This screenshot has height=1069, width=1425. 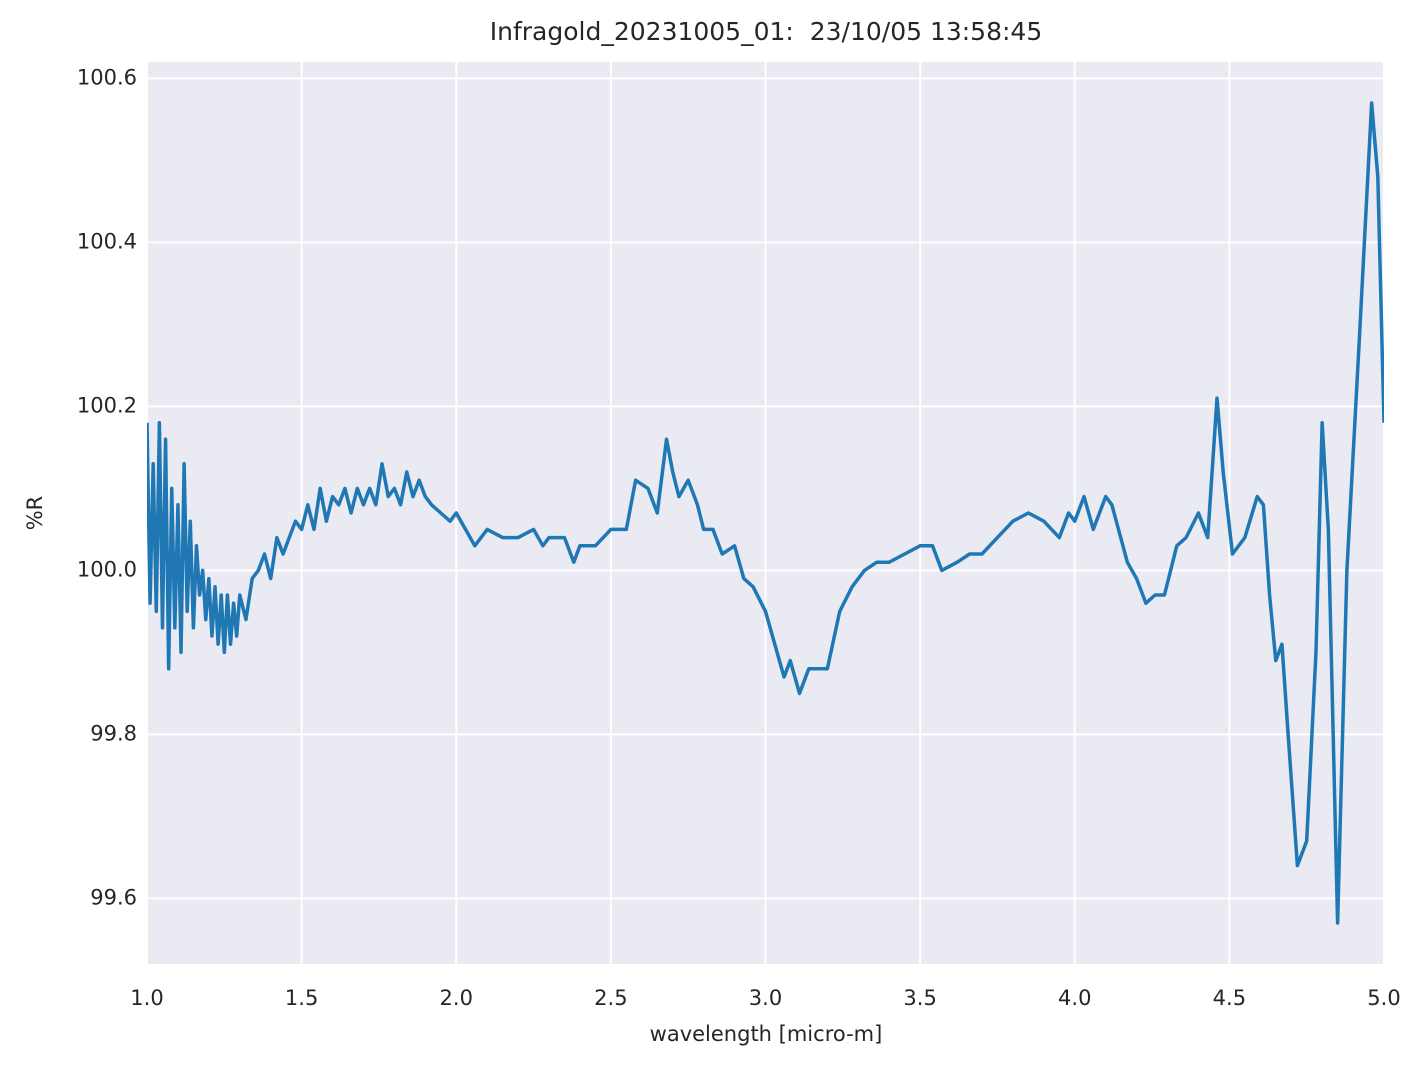 I want to click on x-tick-label: 3.5, so click(x=919, y=998).